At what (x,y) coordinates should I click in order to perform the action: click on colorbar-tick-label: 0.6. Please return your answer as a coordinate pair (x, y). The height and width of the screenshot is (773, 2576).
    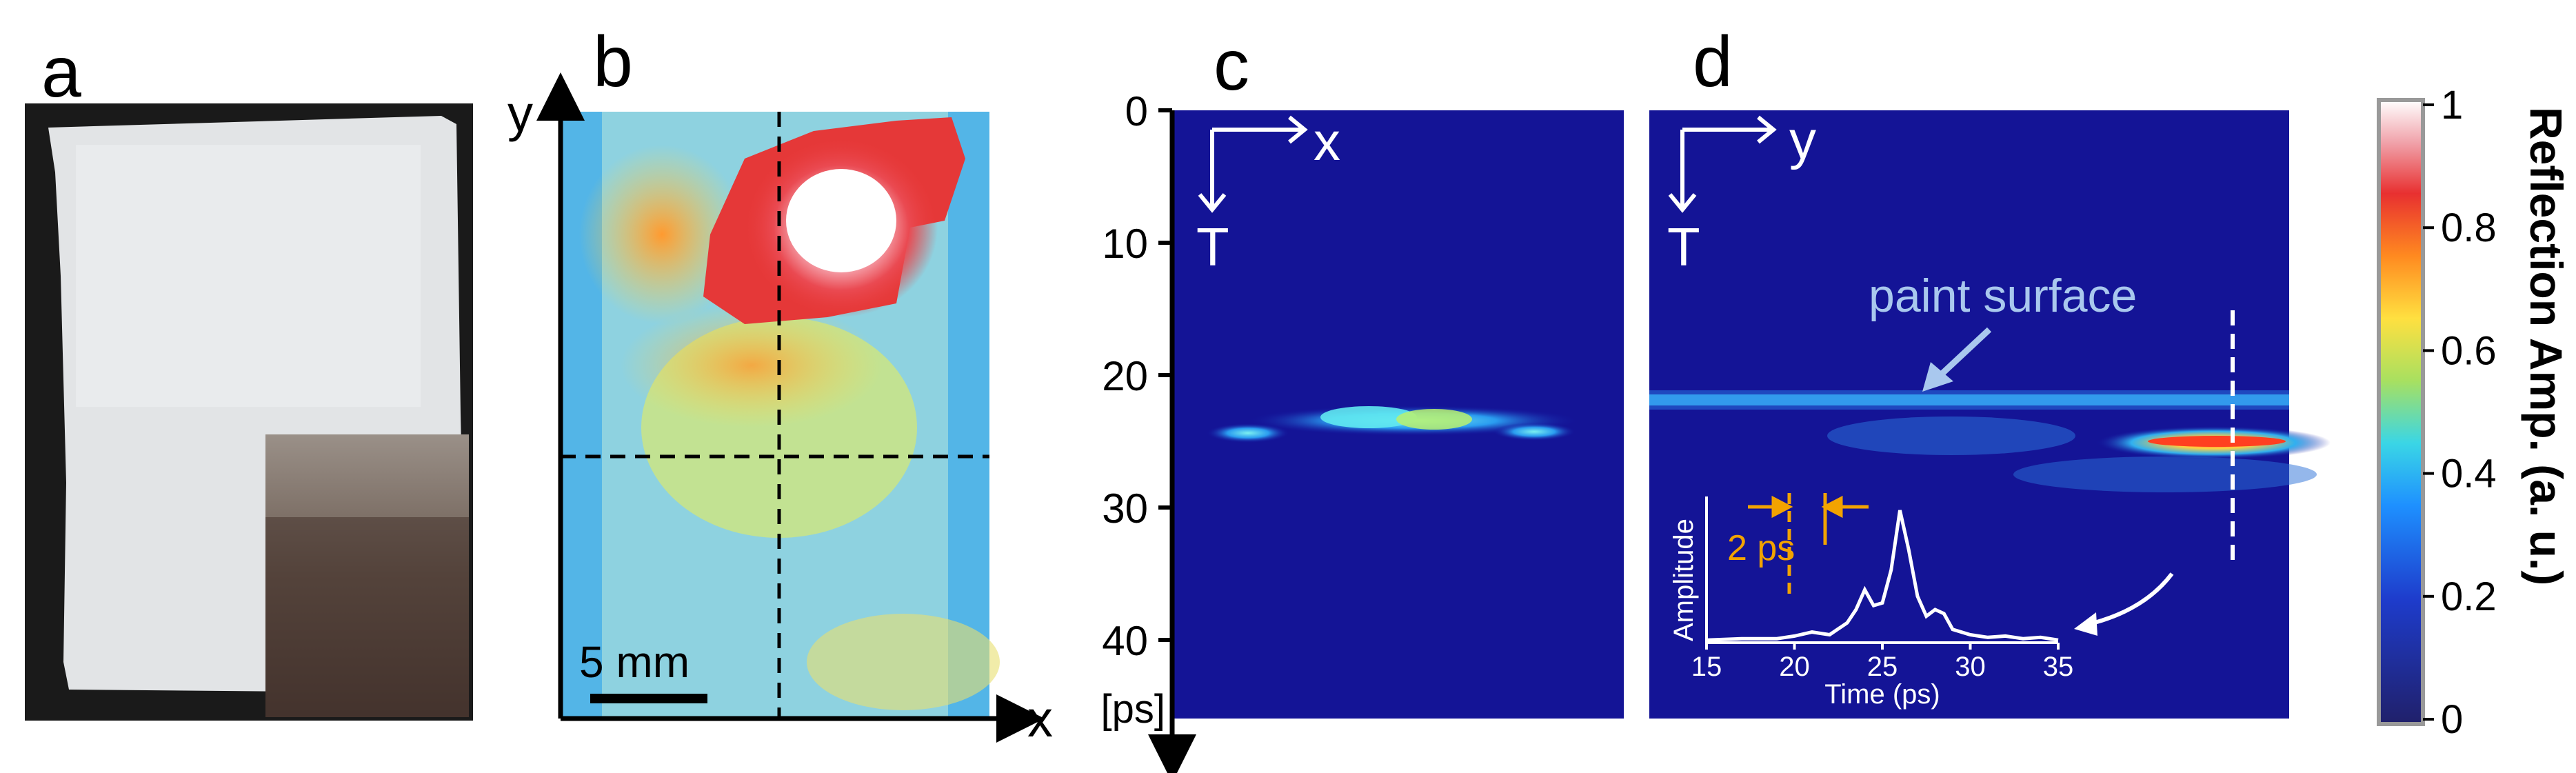
    Looking at the image, I should click on (2469, 351).